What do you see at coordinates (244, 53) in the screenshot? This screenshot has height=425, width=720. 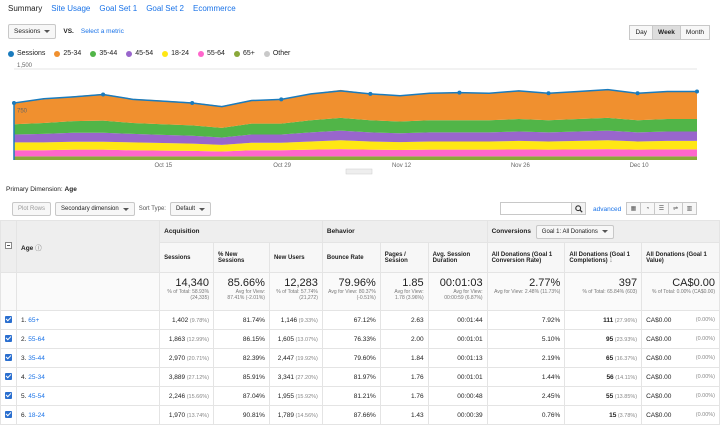 I see `legend-item: 65+` at bounding box center [244, 53].